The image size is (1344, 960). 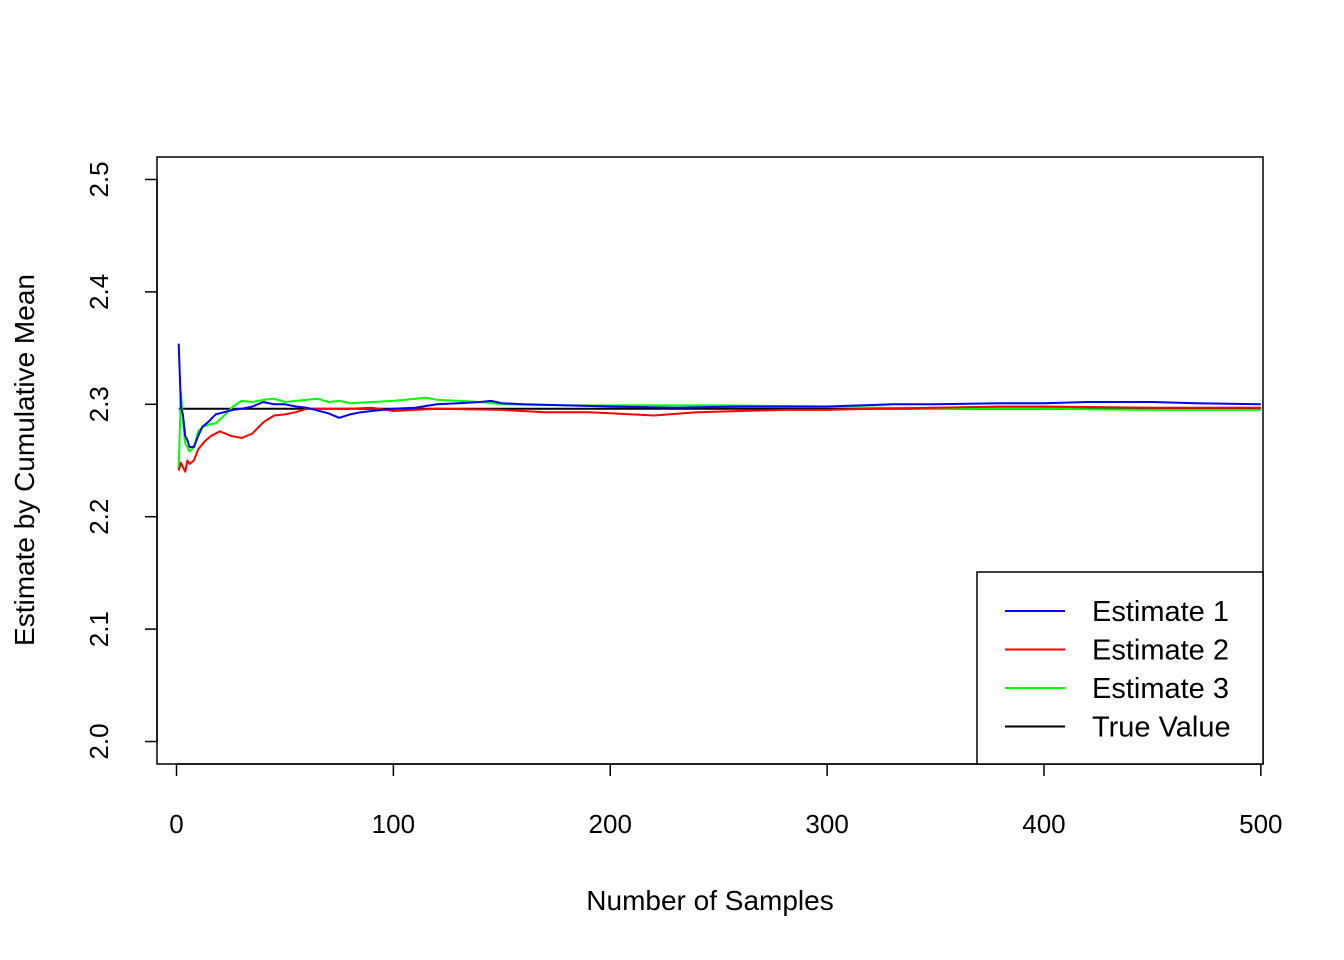 What do you see at coordinates (24, 460) in the screenshot?
I see `y-axis-title: Estimate by Cumulative Mean` at bounding box center [24, 460].